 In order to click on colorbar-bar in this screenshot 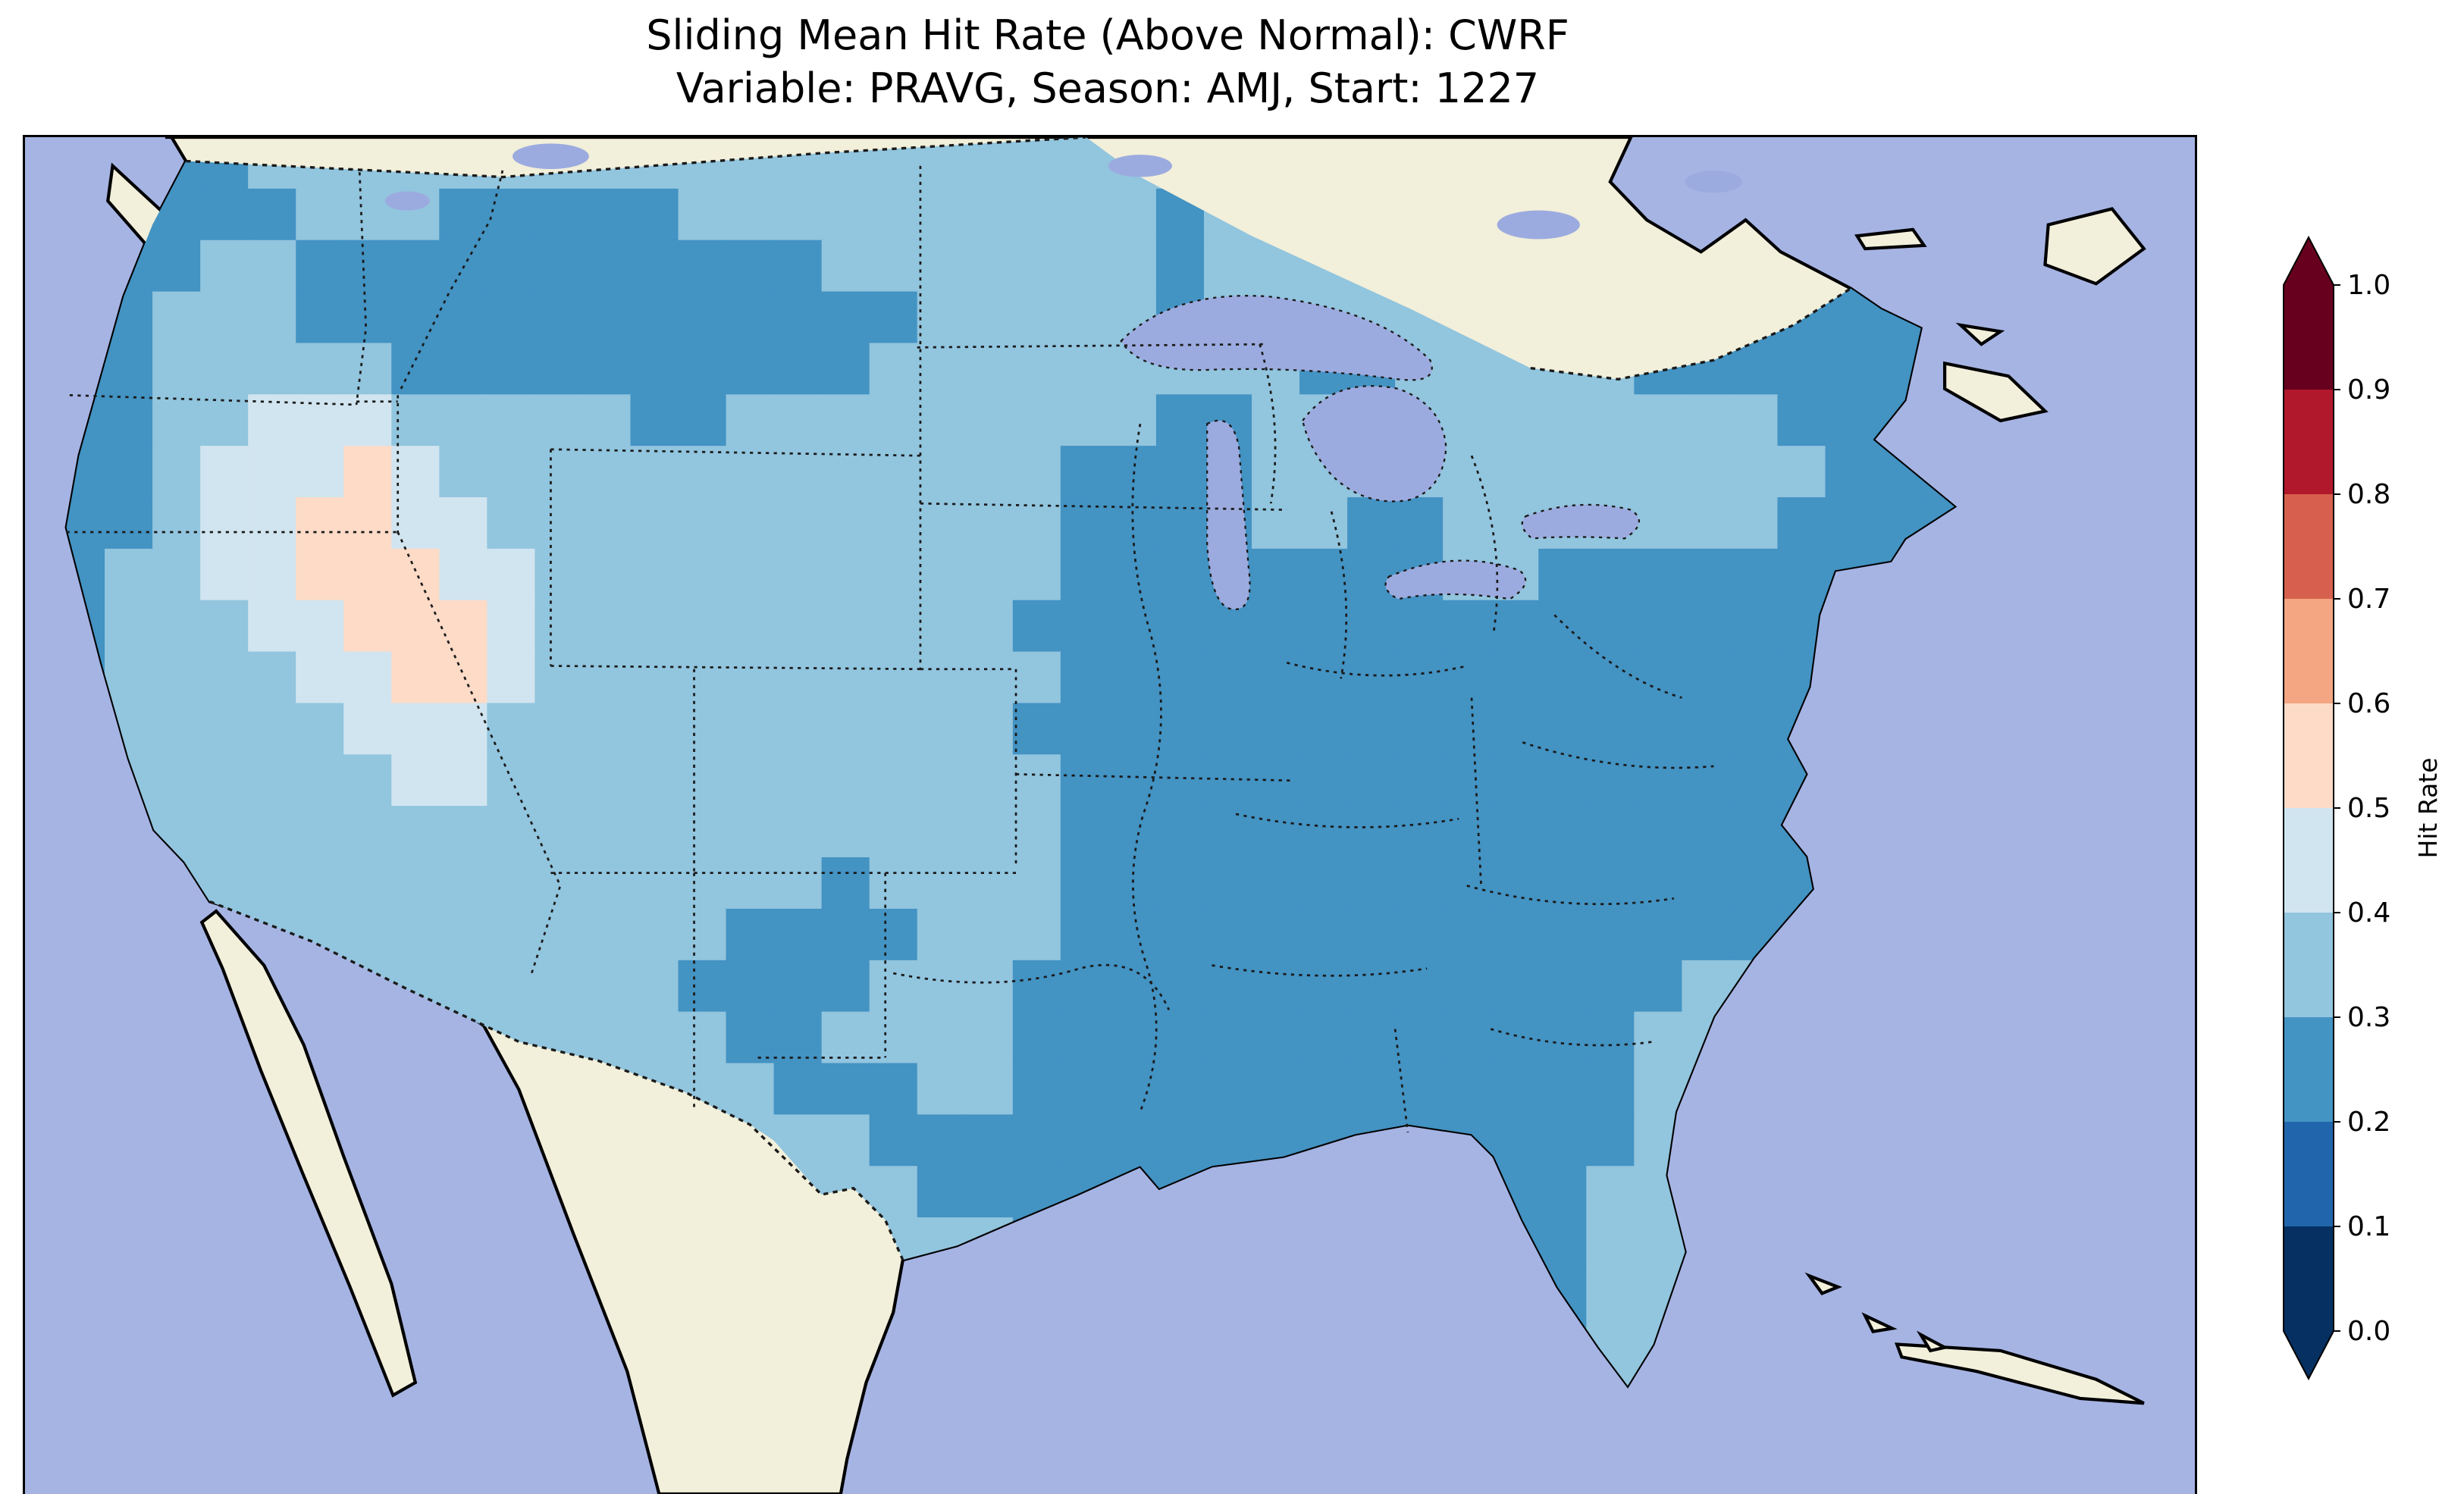, I will do `click(2308, 808)`.